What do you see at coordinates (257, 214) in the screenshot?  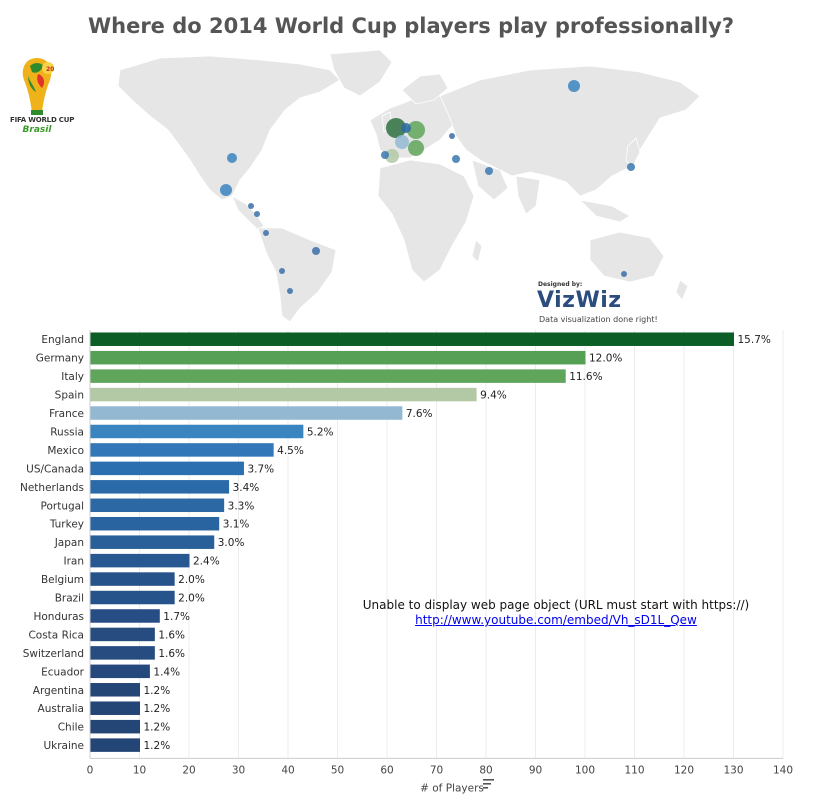 I see `map-point-costa-rica` at bounding box center [257, 214].